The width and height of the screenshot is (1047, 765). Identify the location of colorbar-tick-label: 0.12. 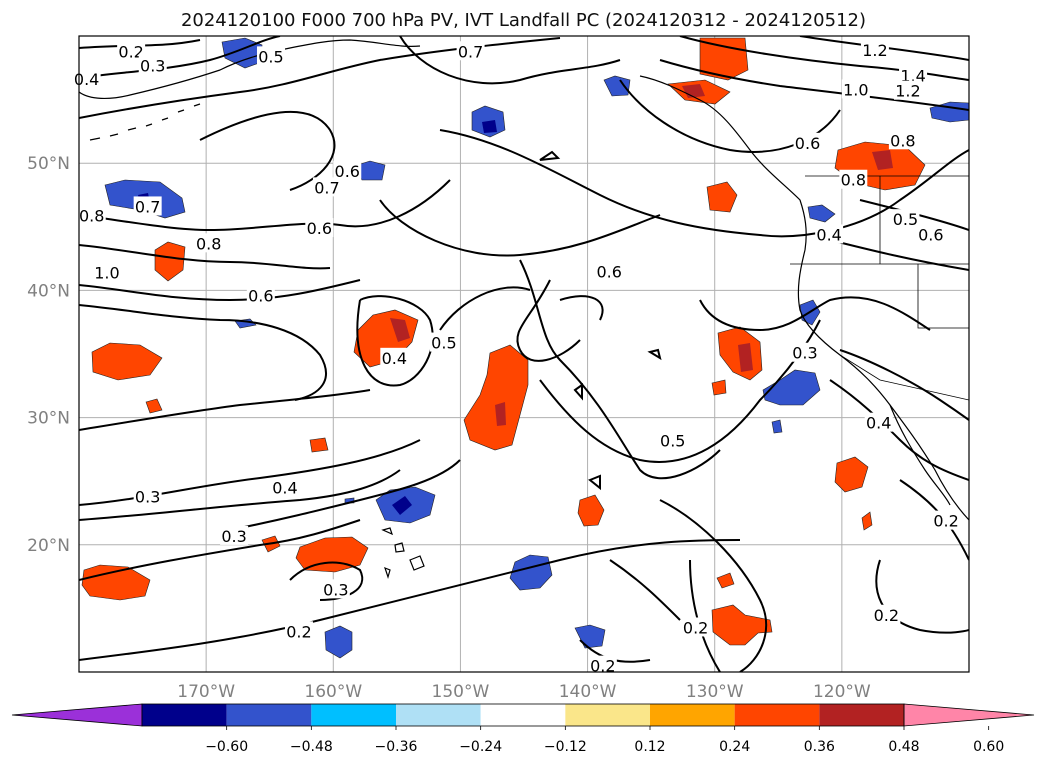
(649, 747).